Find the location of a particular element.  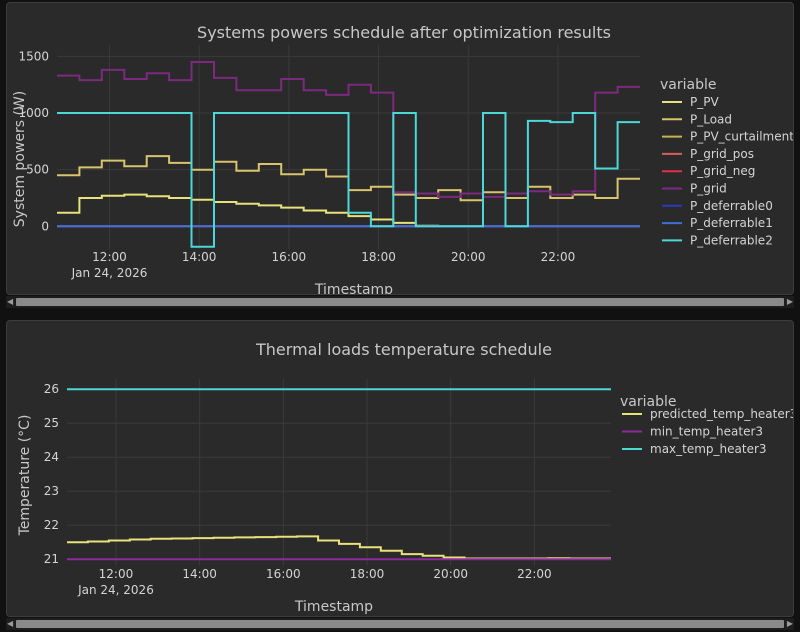

legend-item: predicted_temp_heater3 is located at coordinates (707, 414).